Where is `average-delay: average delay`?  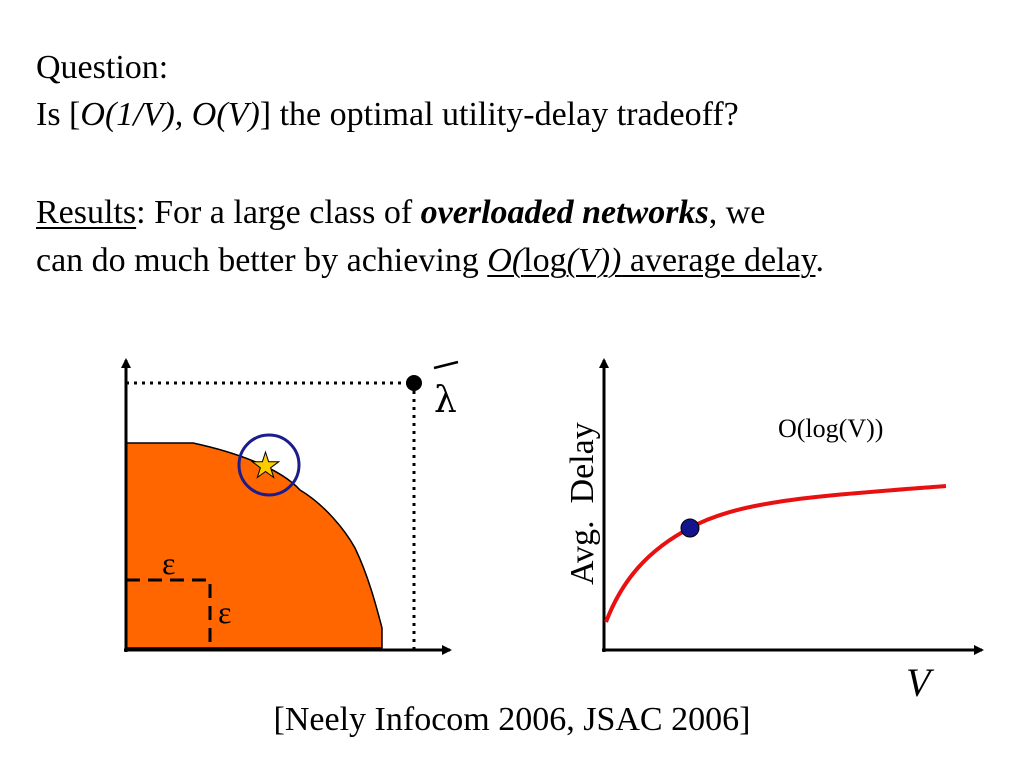
average-delay: average delay is located at coordinates (718, 260).